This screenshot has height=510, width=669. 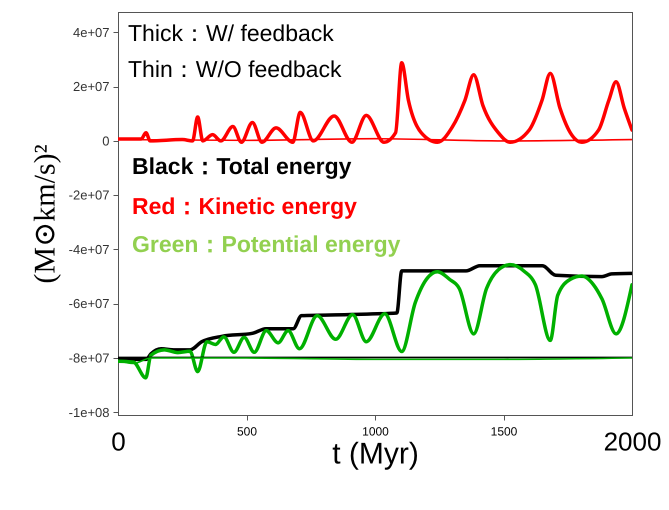 I want to click on x-tick-label: 500, so click(x=247, y=431).